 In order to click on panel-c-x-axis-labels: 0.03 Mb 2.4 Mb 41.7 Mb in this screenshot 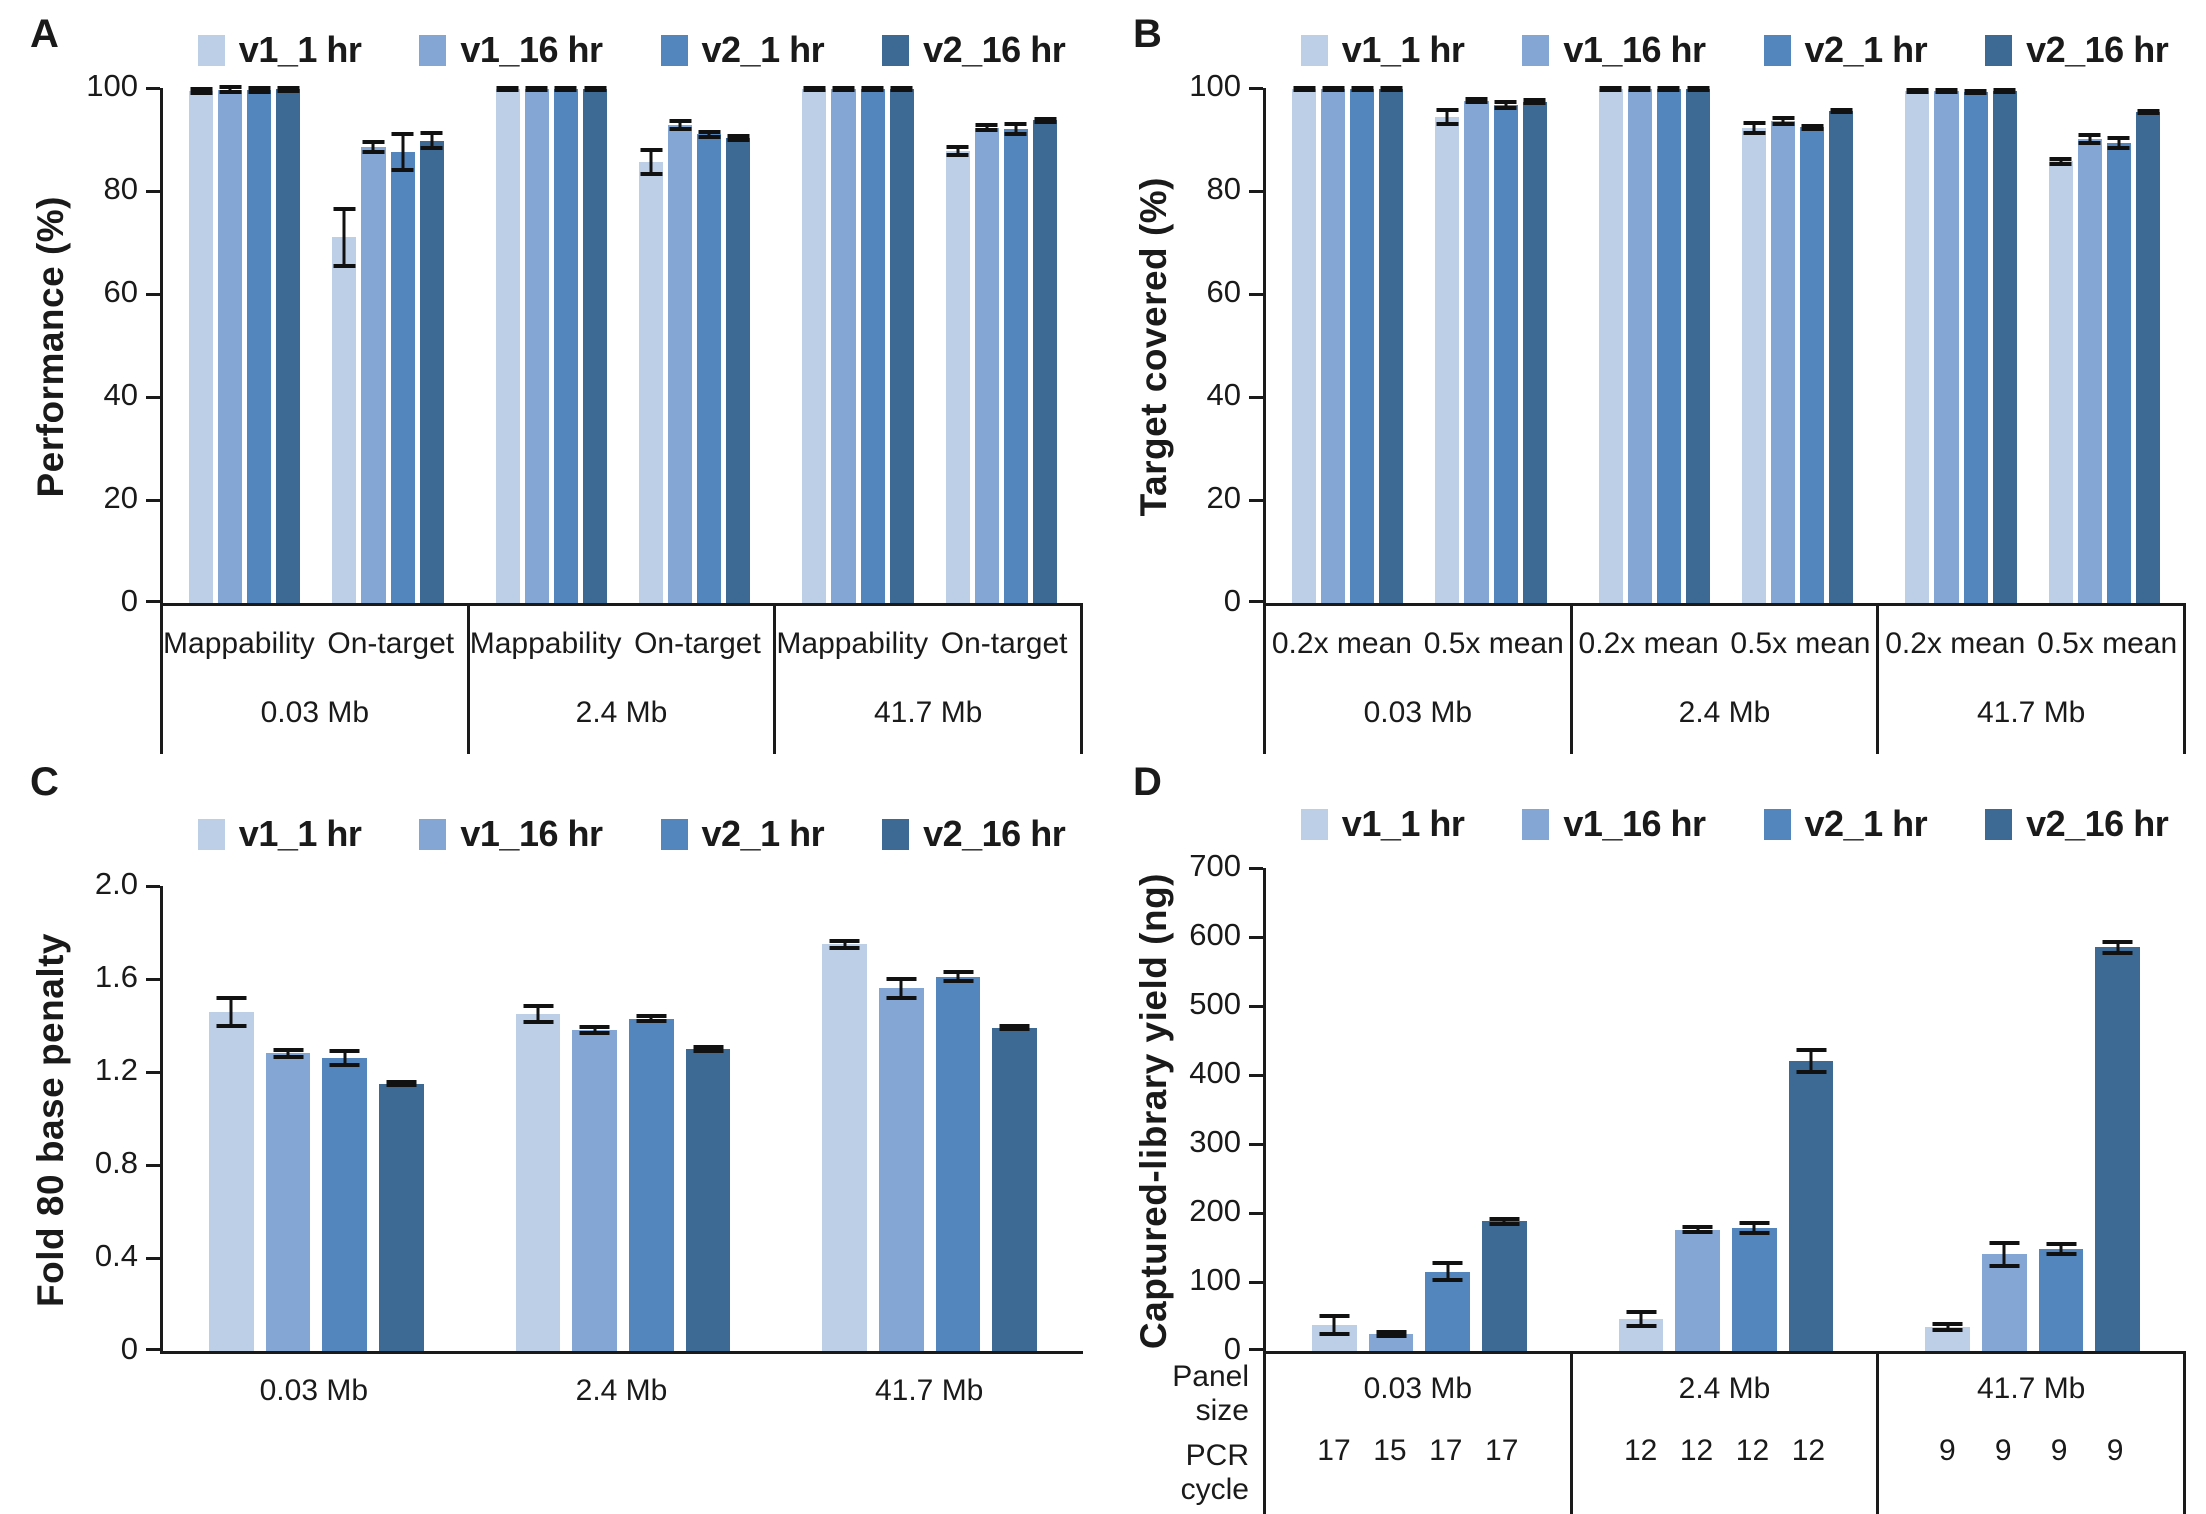, I will do `click(621, 1381)`.